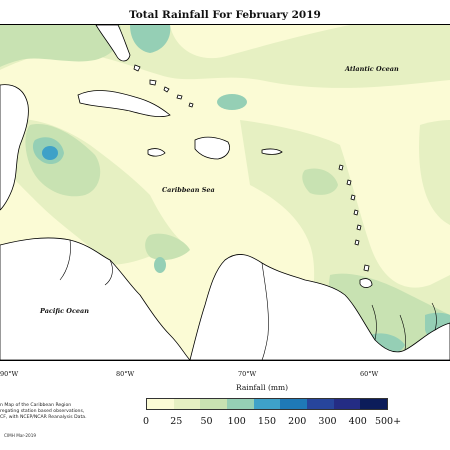  I want to click on note-line: regating station based observations,, so click(42, 412).